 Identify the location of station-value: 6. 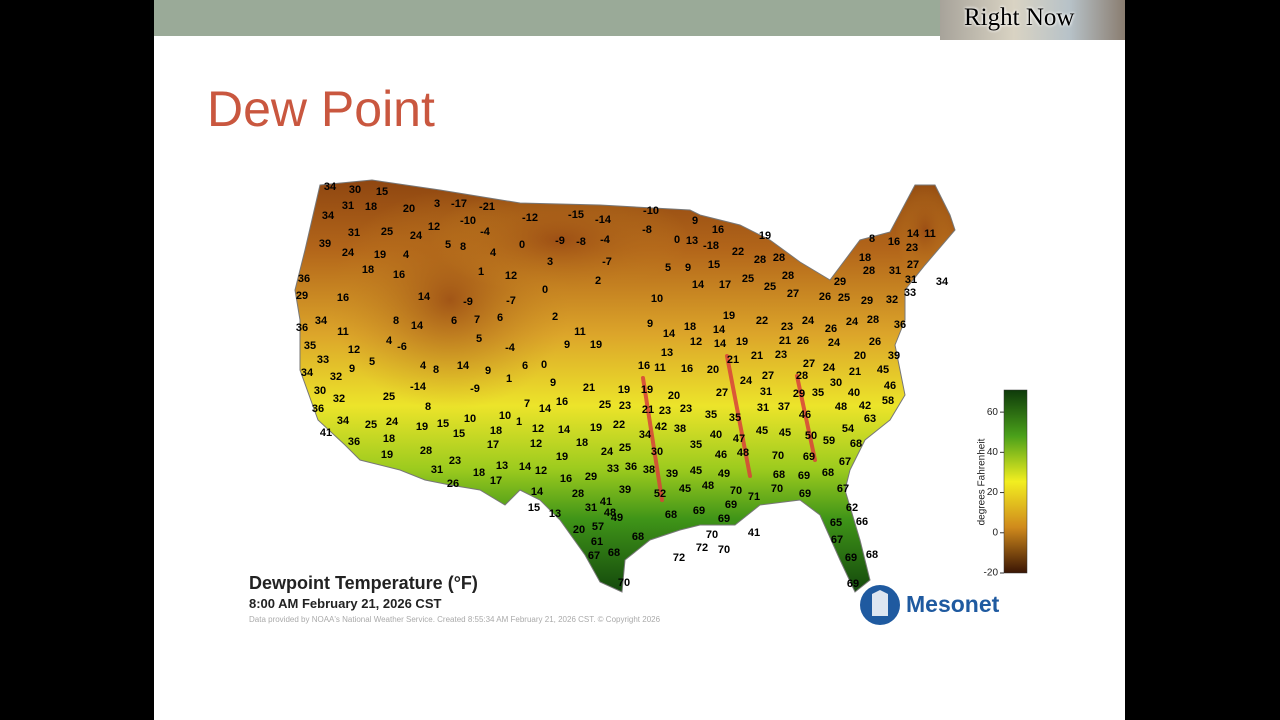
(454, 321).